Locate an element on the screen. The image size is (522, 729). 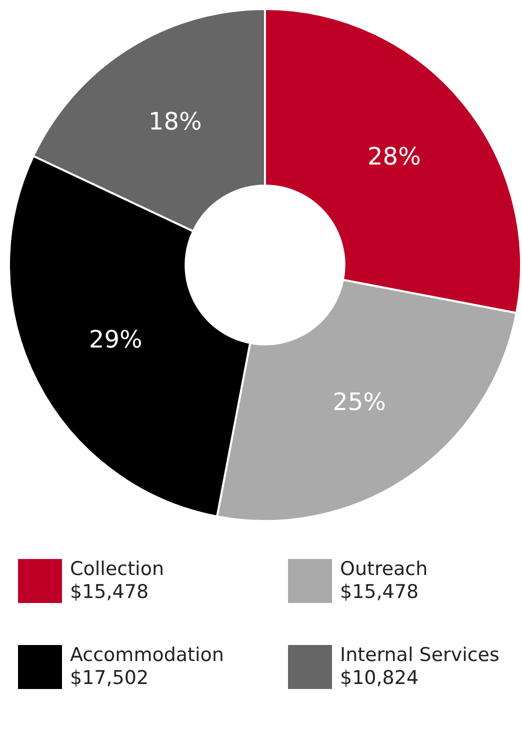
data-label: 18% is located at coordinates (175, 122).